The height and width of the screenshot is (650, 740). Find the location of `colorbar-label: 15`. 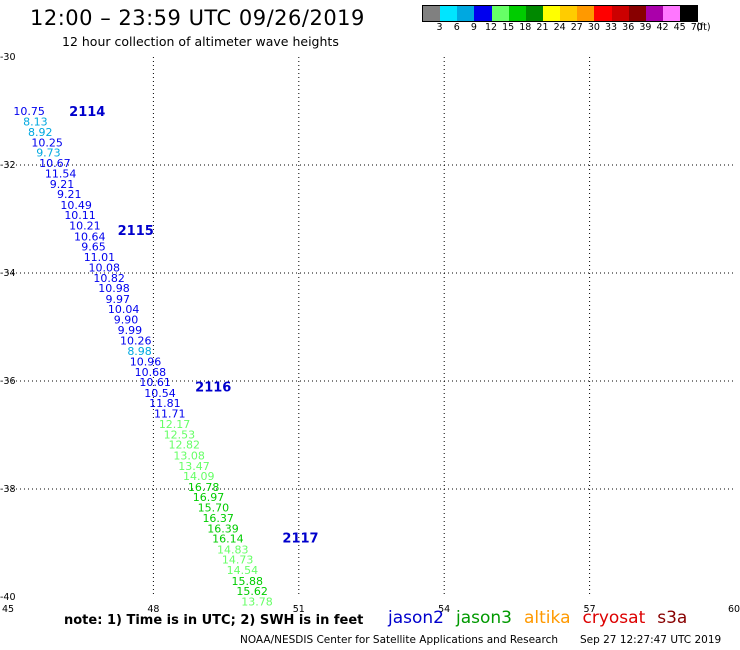

colorbar-label: 15 is located at coordinates (508, 27).